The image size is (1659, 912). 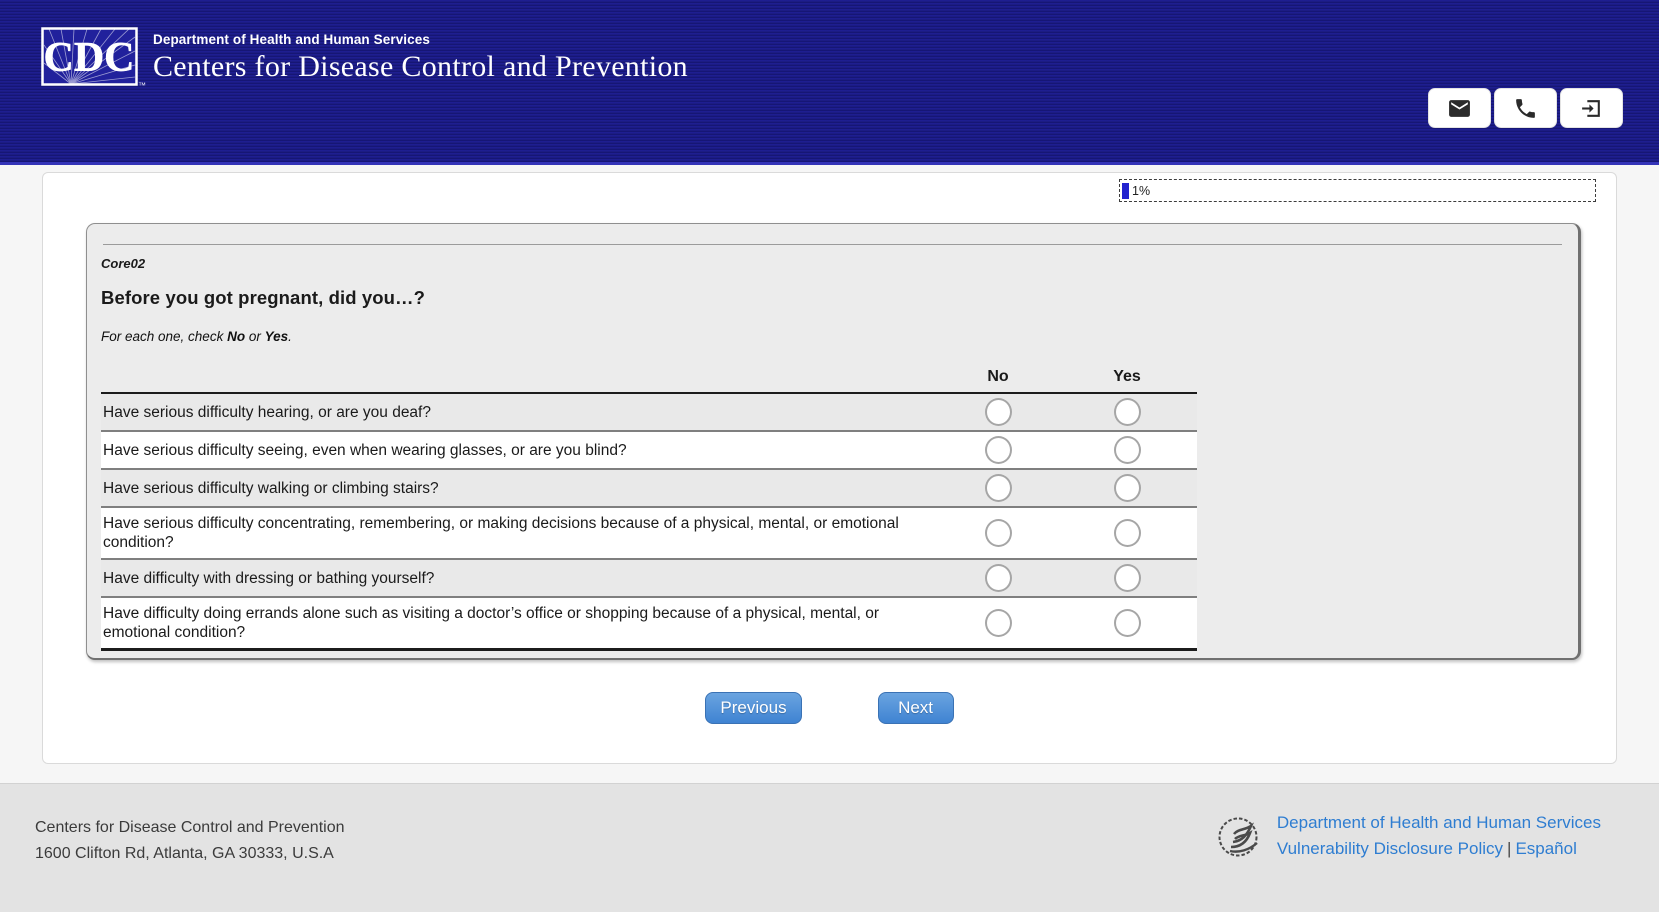 I want to click on instruction-middle: or, so click(x=255, y=336).